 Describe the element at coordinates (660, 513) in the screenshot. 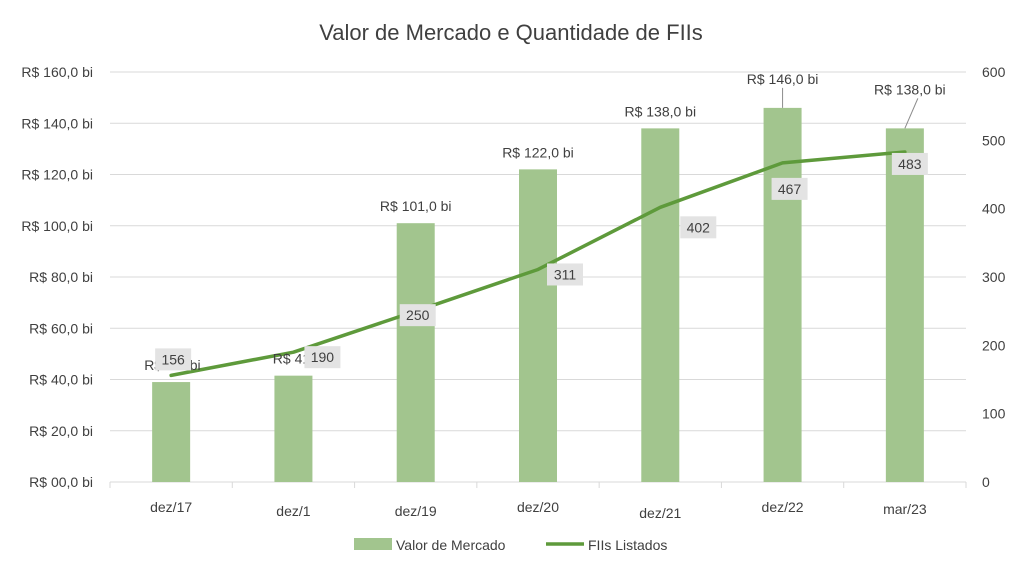

I see `x-tick-label: dez/21` at that location.